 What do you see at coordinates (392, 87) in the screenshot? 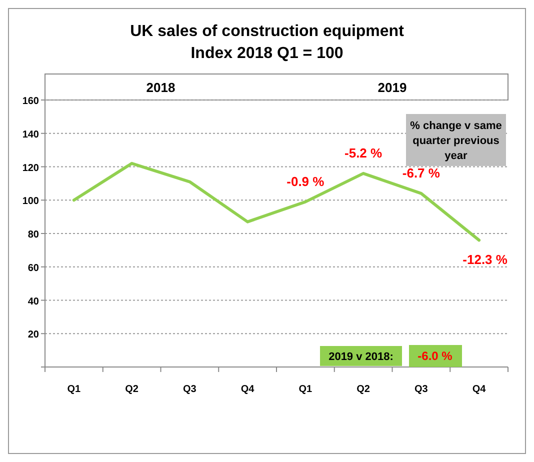
I see `text: 2019` at bounding box center [392, 87].